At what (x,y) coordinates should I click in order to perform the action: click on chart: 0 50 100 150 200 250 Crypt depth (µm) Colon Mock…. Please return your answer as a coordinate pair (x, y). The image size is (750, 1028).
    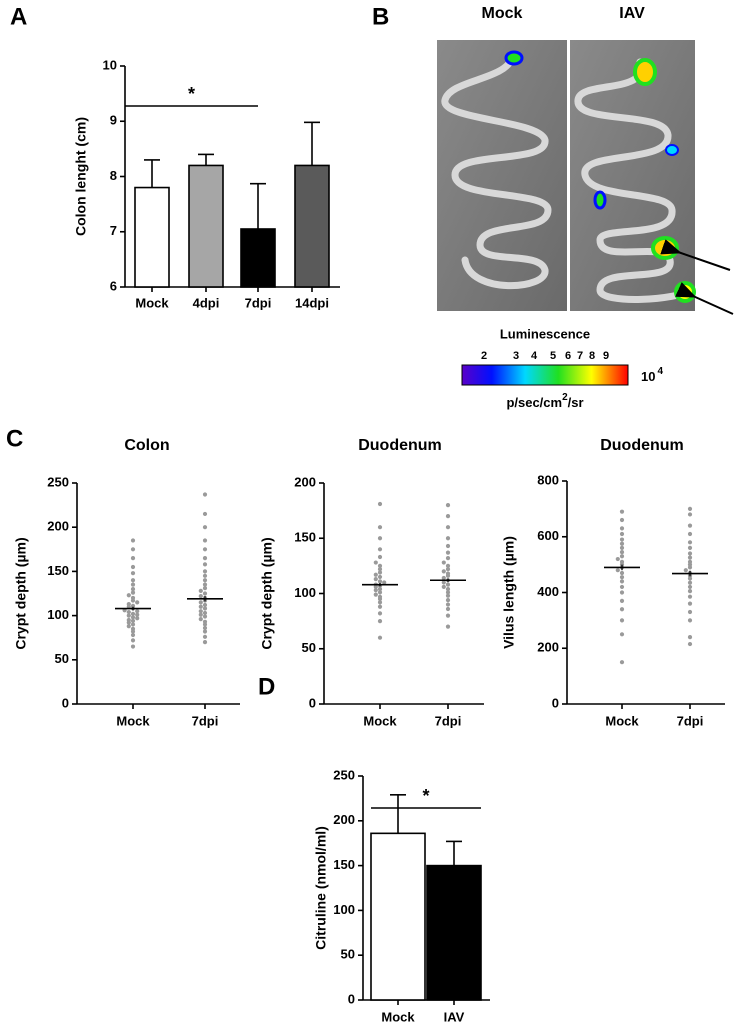
    Looking at the image, I should click on (126, 582).